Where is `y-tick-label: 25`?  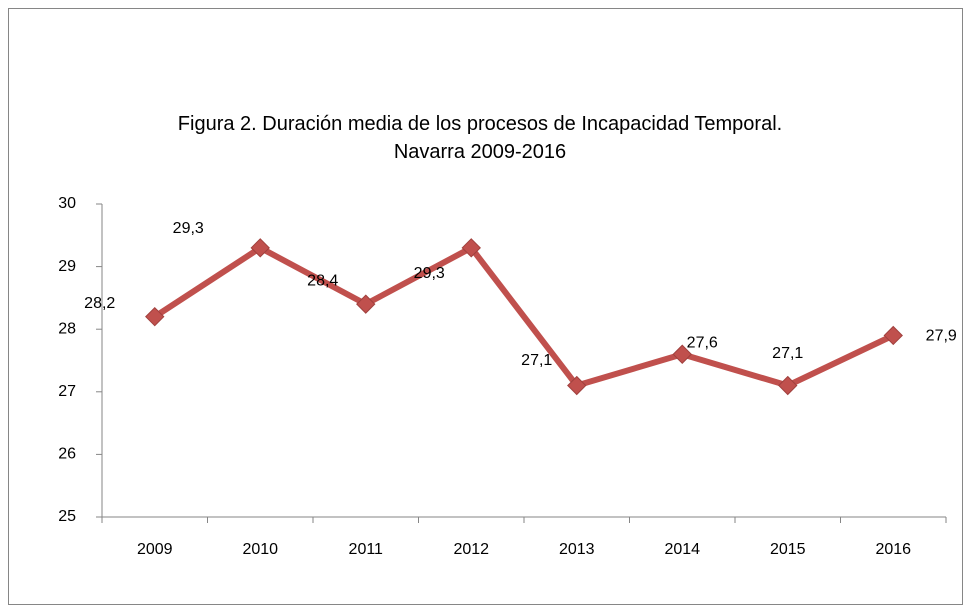 y-tick-label: 25 is located at coordinates (67, 516).